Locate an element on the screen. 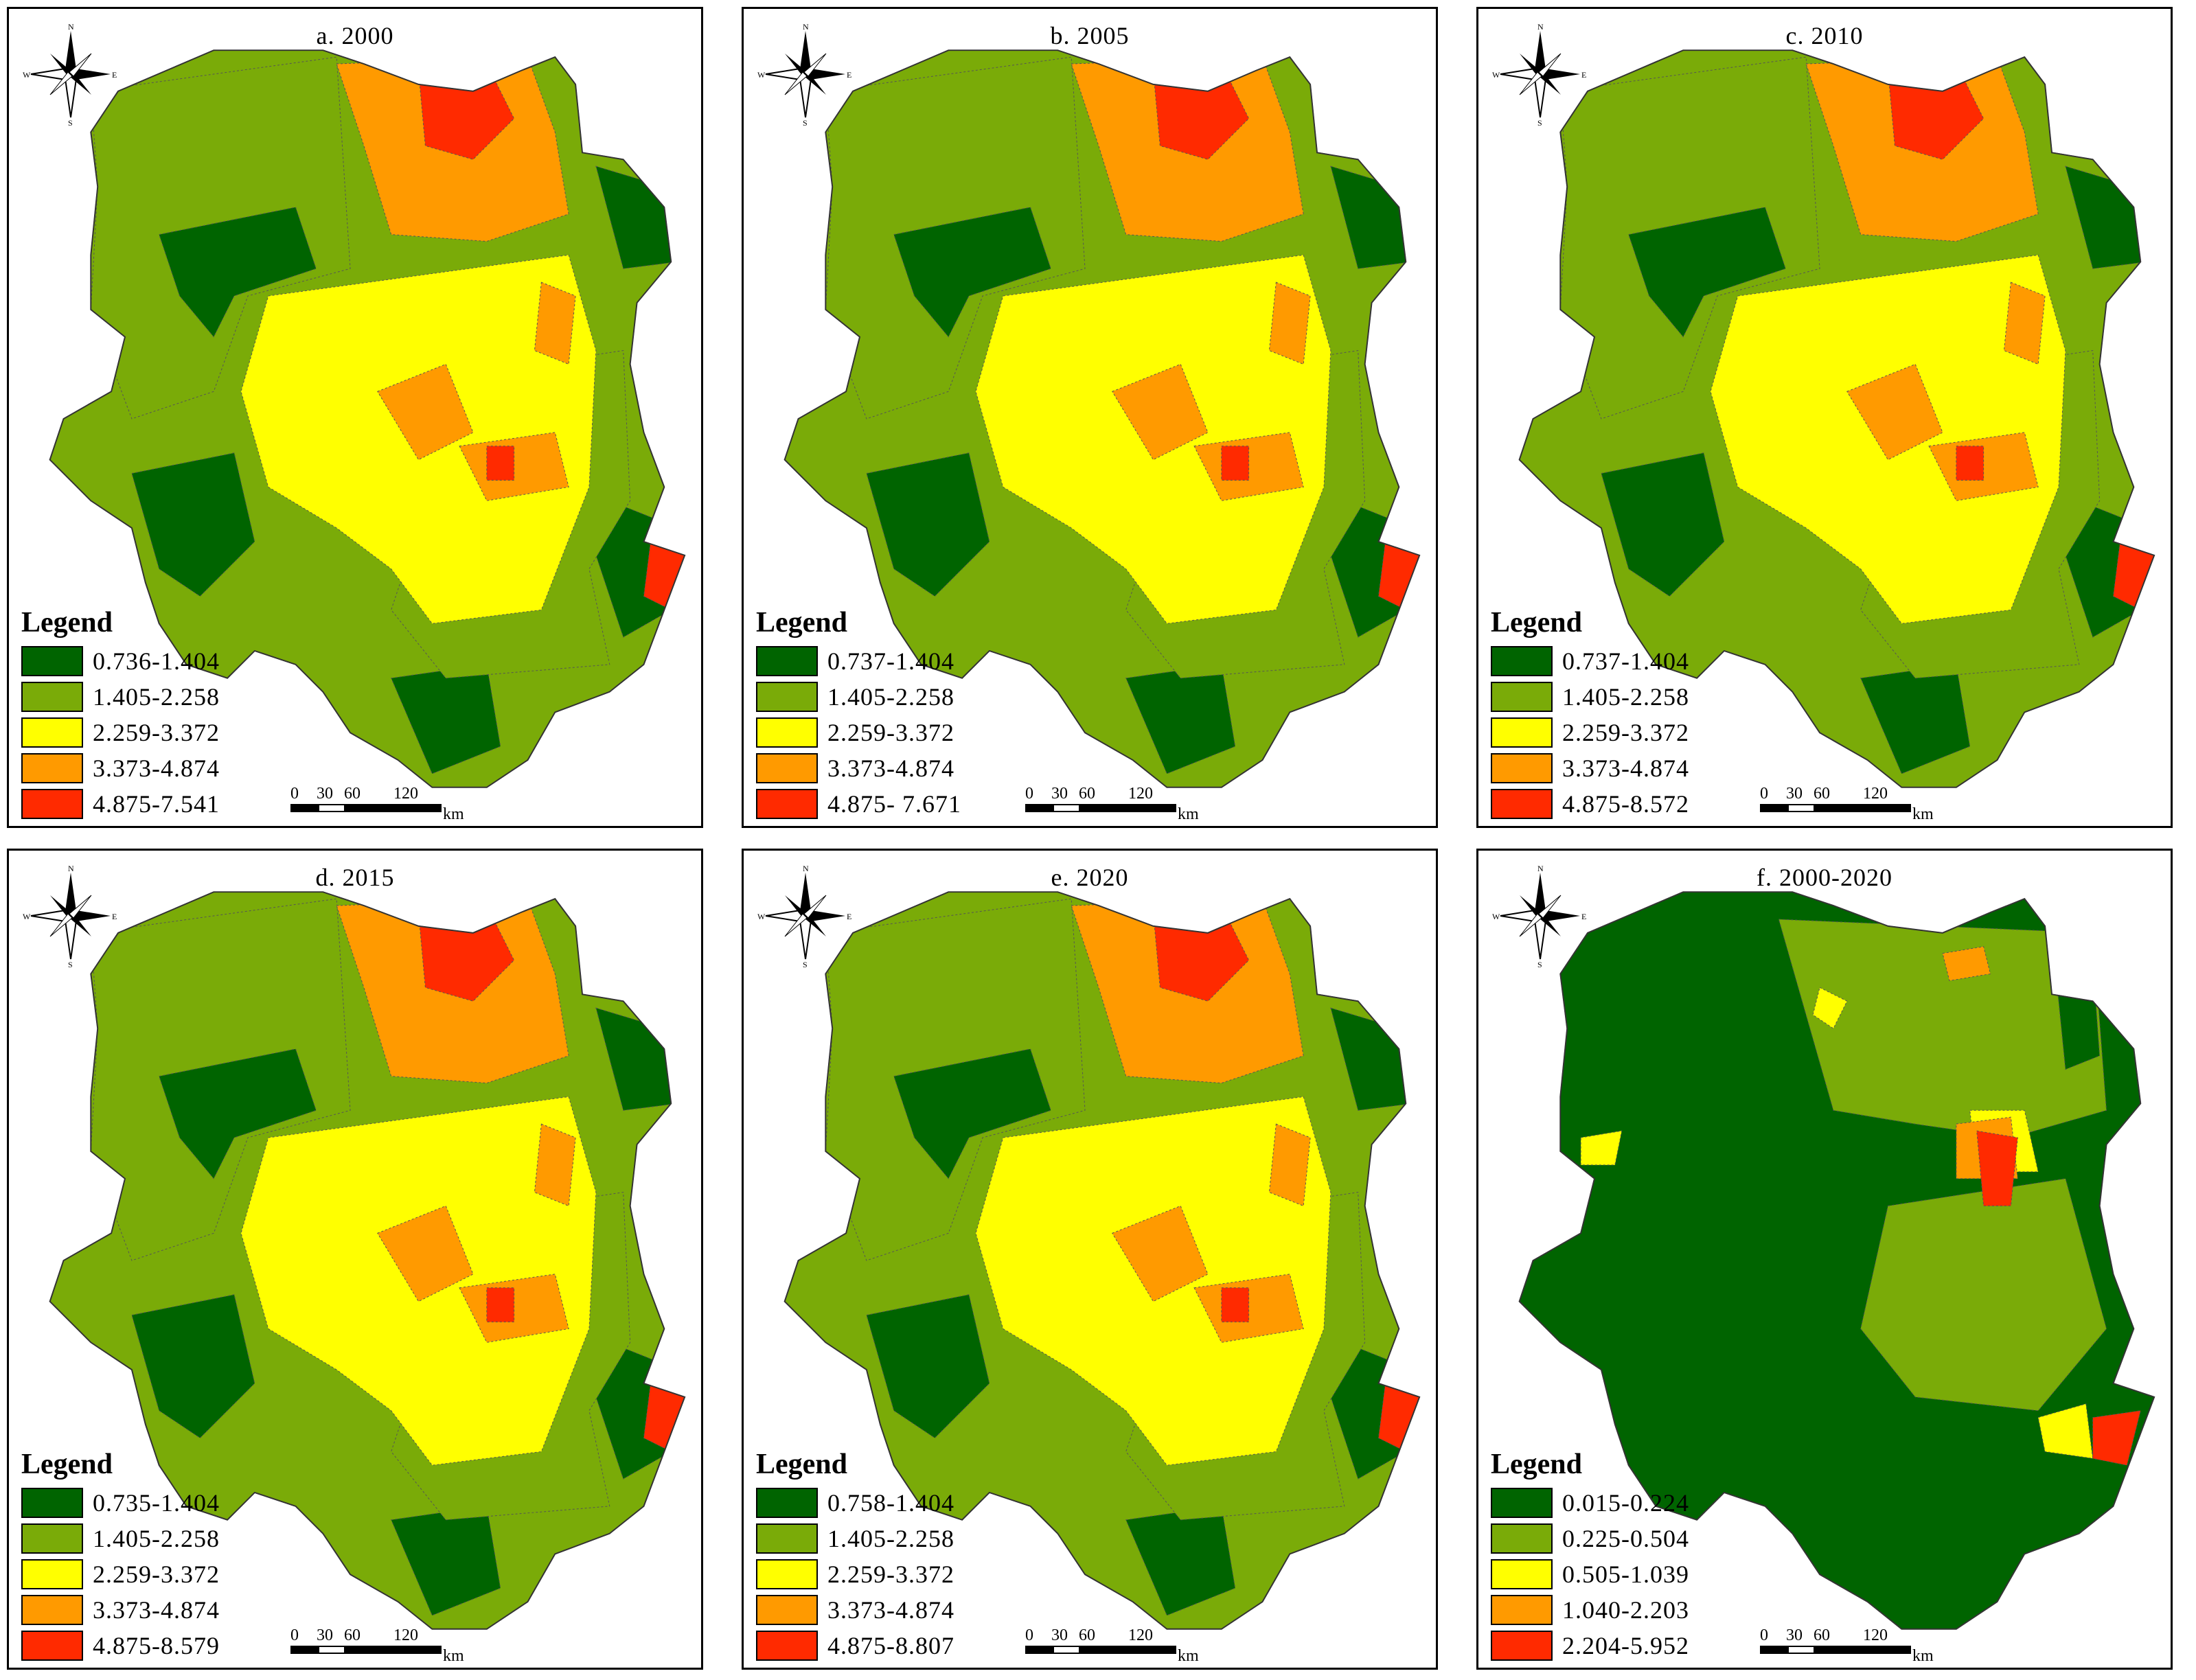  panel-title: d. 2015 is located at coordinates (355, 877).